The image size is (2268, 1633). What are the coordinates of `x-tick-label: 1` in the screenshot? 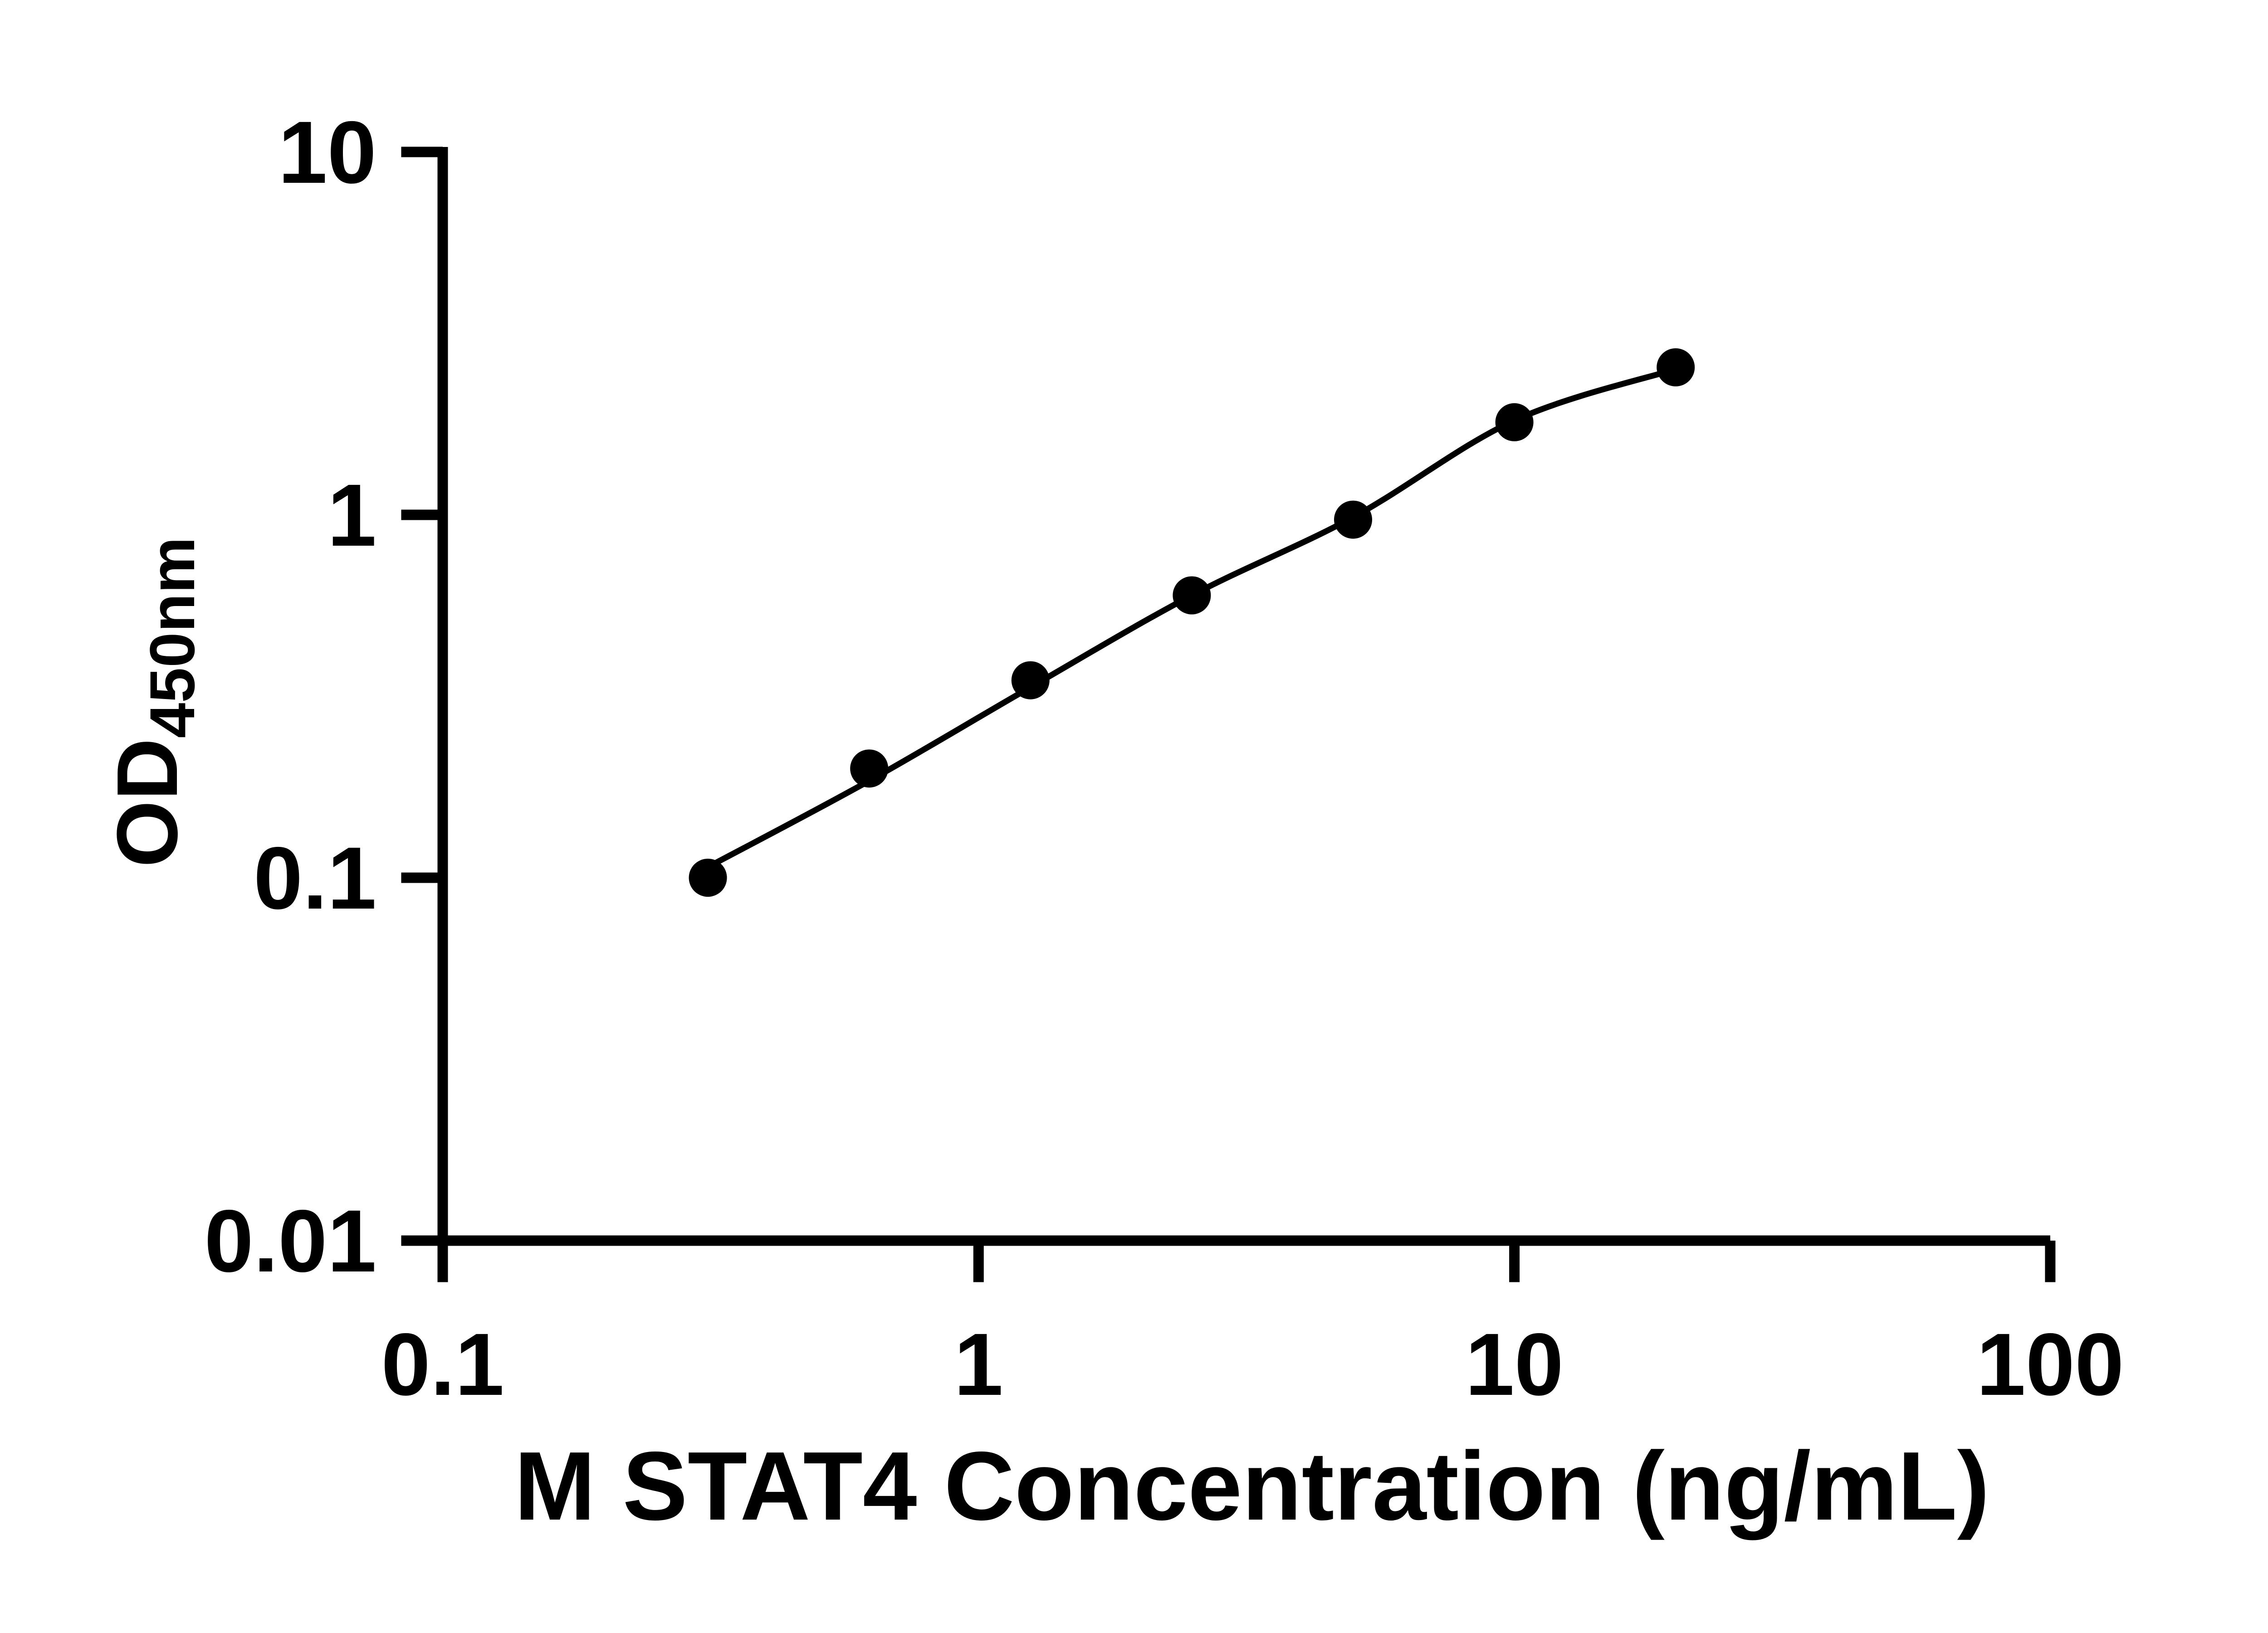 It's located at (979, 1364).